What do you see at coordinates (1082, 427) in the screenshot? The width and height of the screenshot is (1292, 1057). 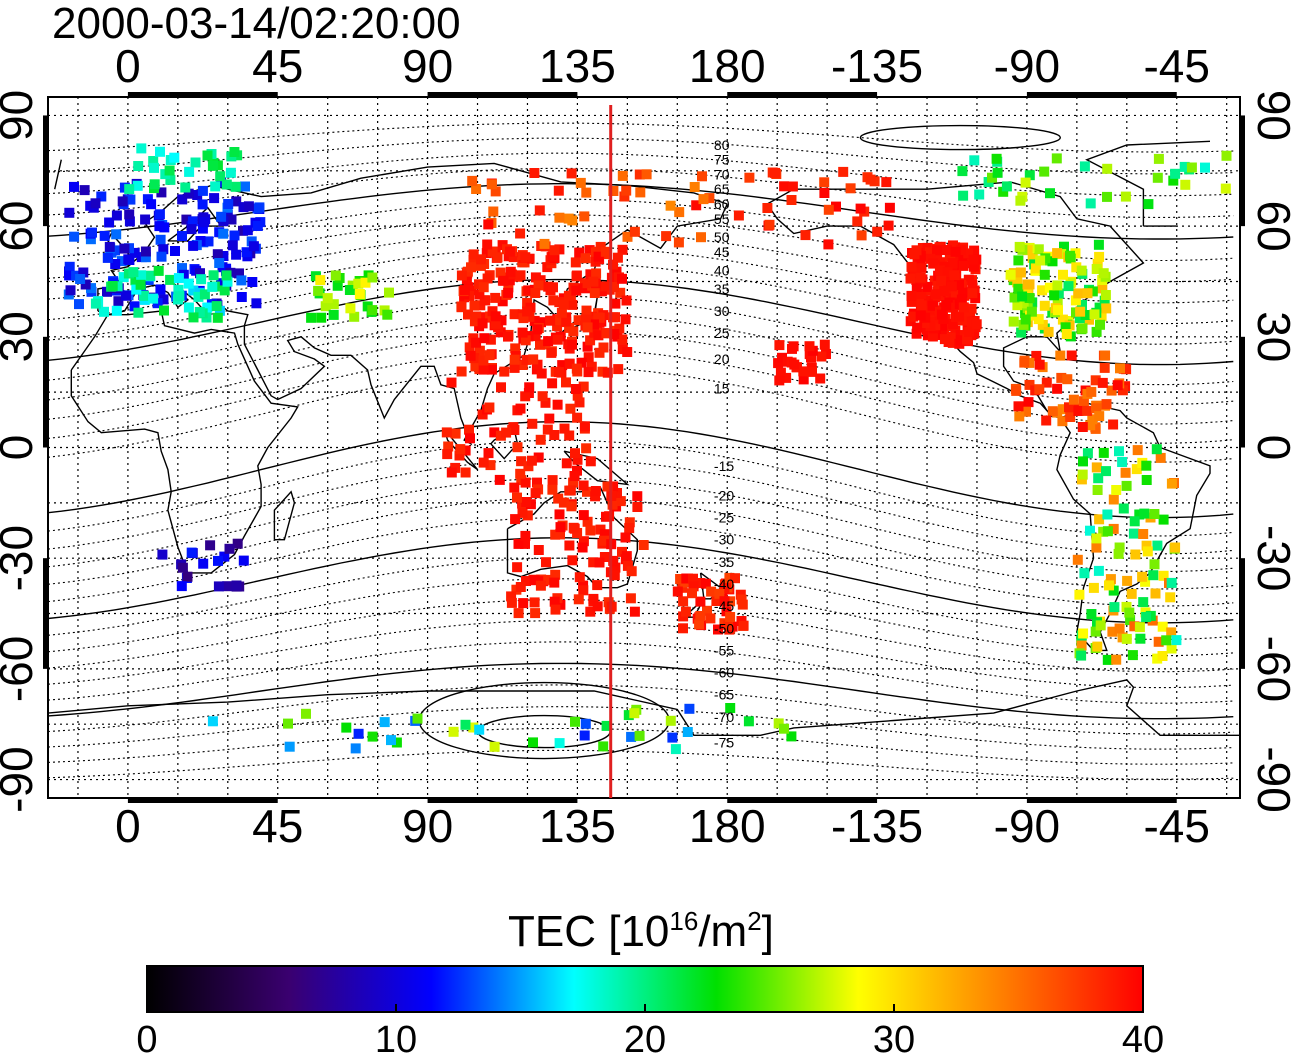 I see `tec-point-caribbean` at bounding box center [1082, 427].